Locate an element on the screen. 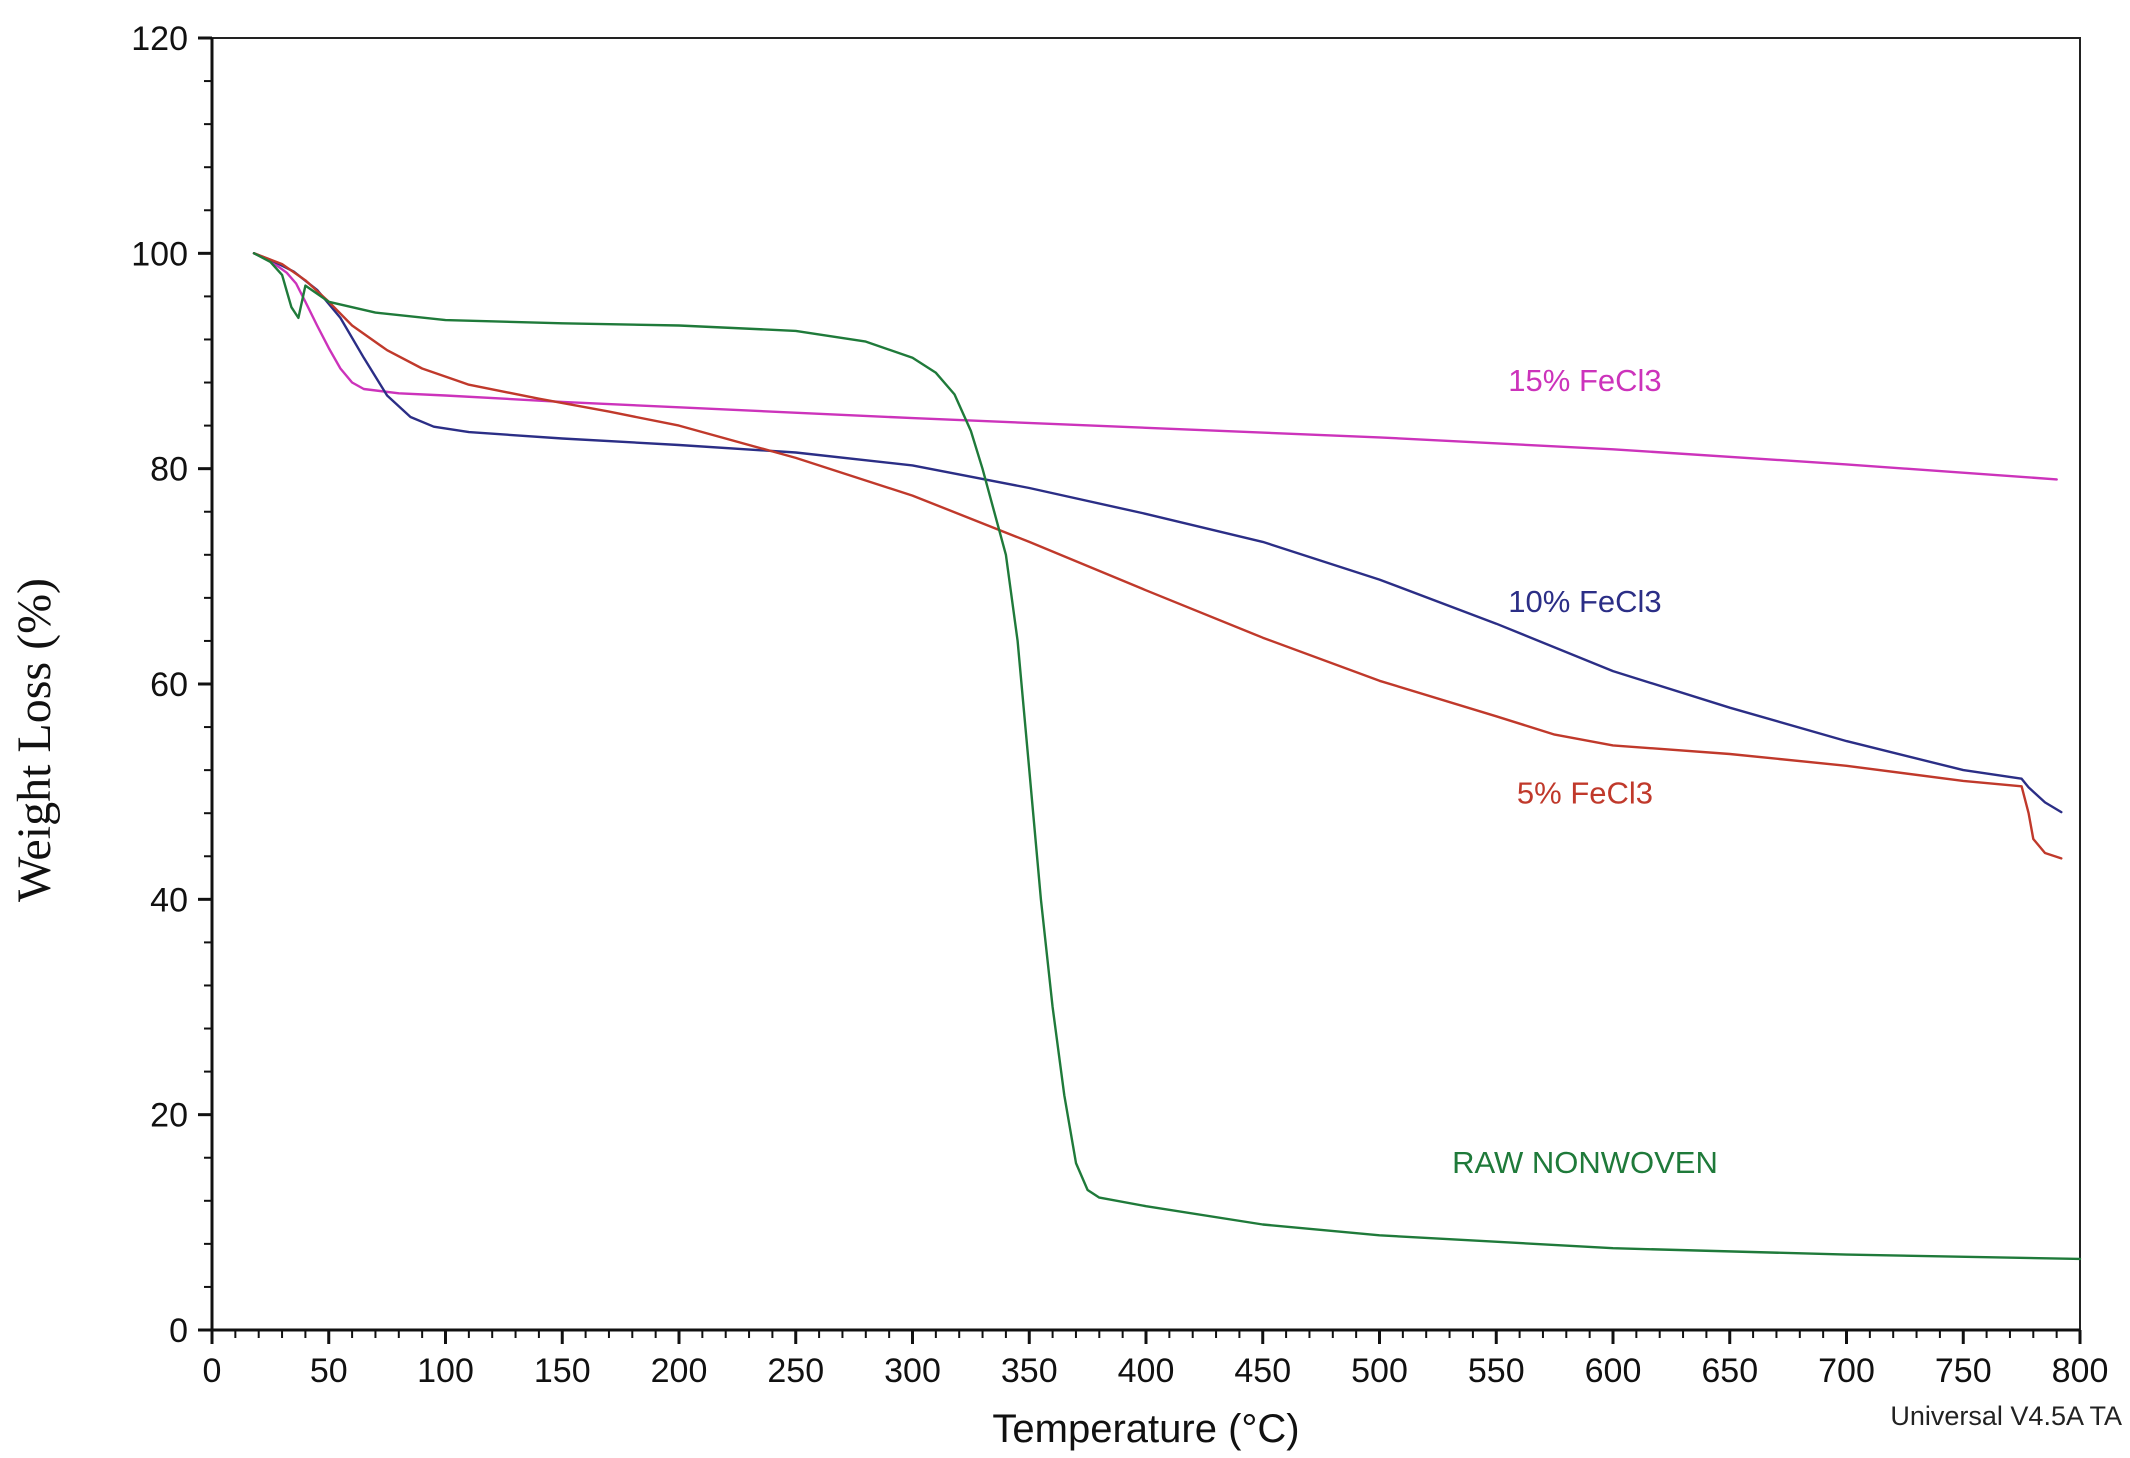 The image size is (2130, 1458). footer-note: Universal V4.5A TA is located at coordinates (2006, 1416).